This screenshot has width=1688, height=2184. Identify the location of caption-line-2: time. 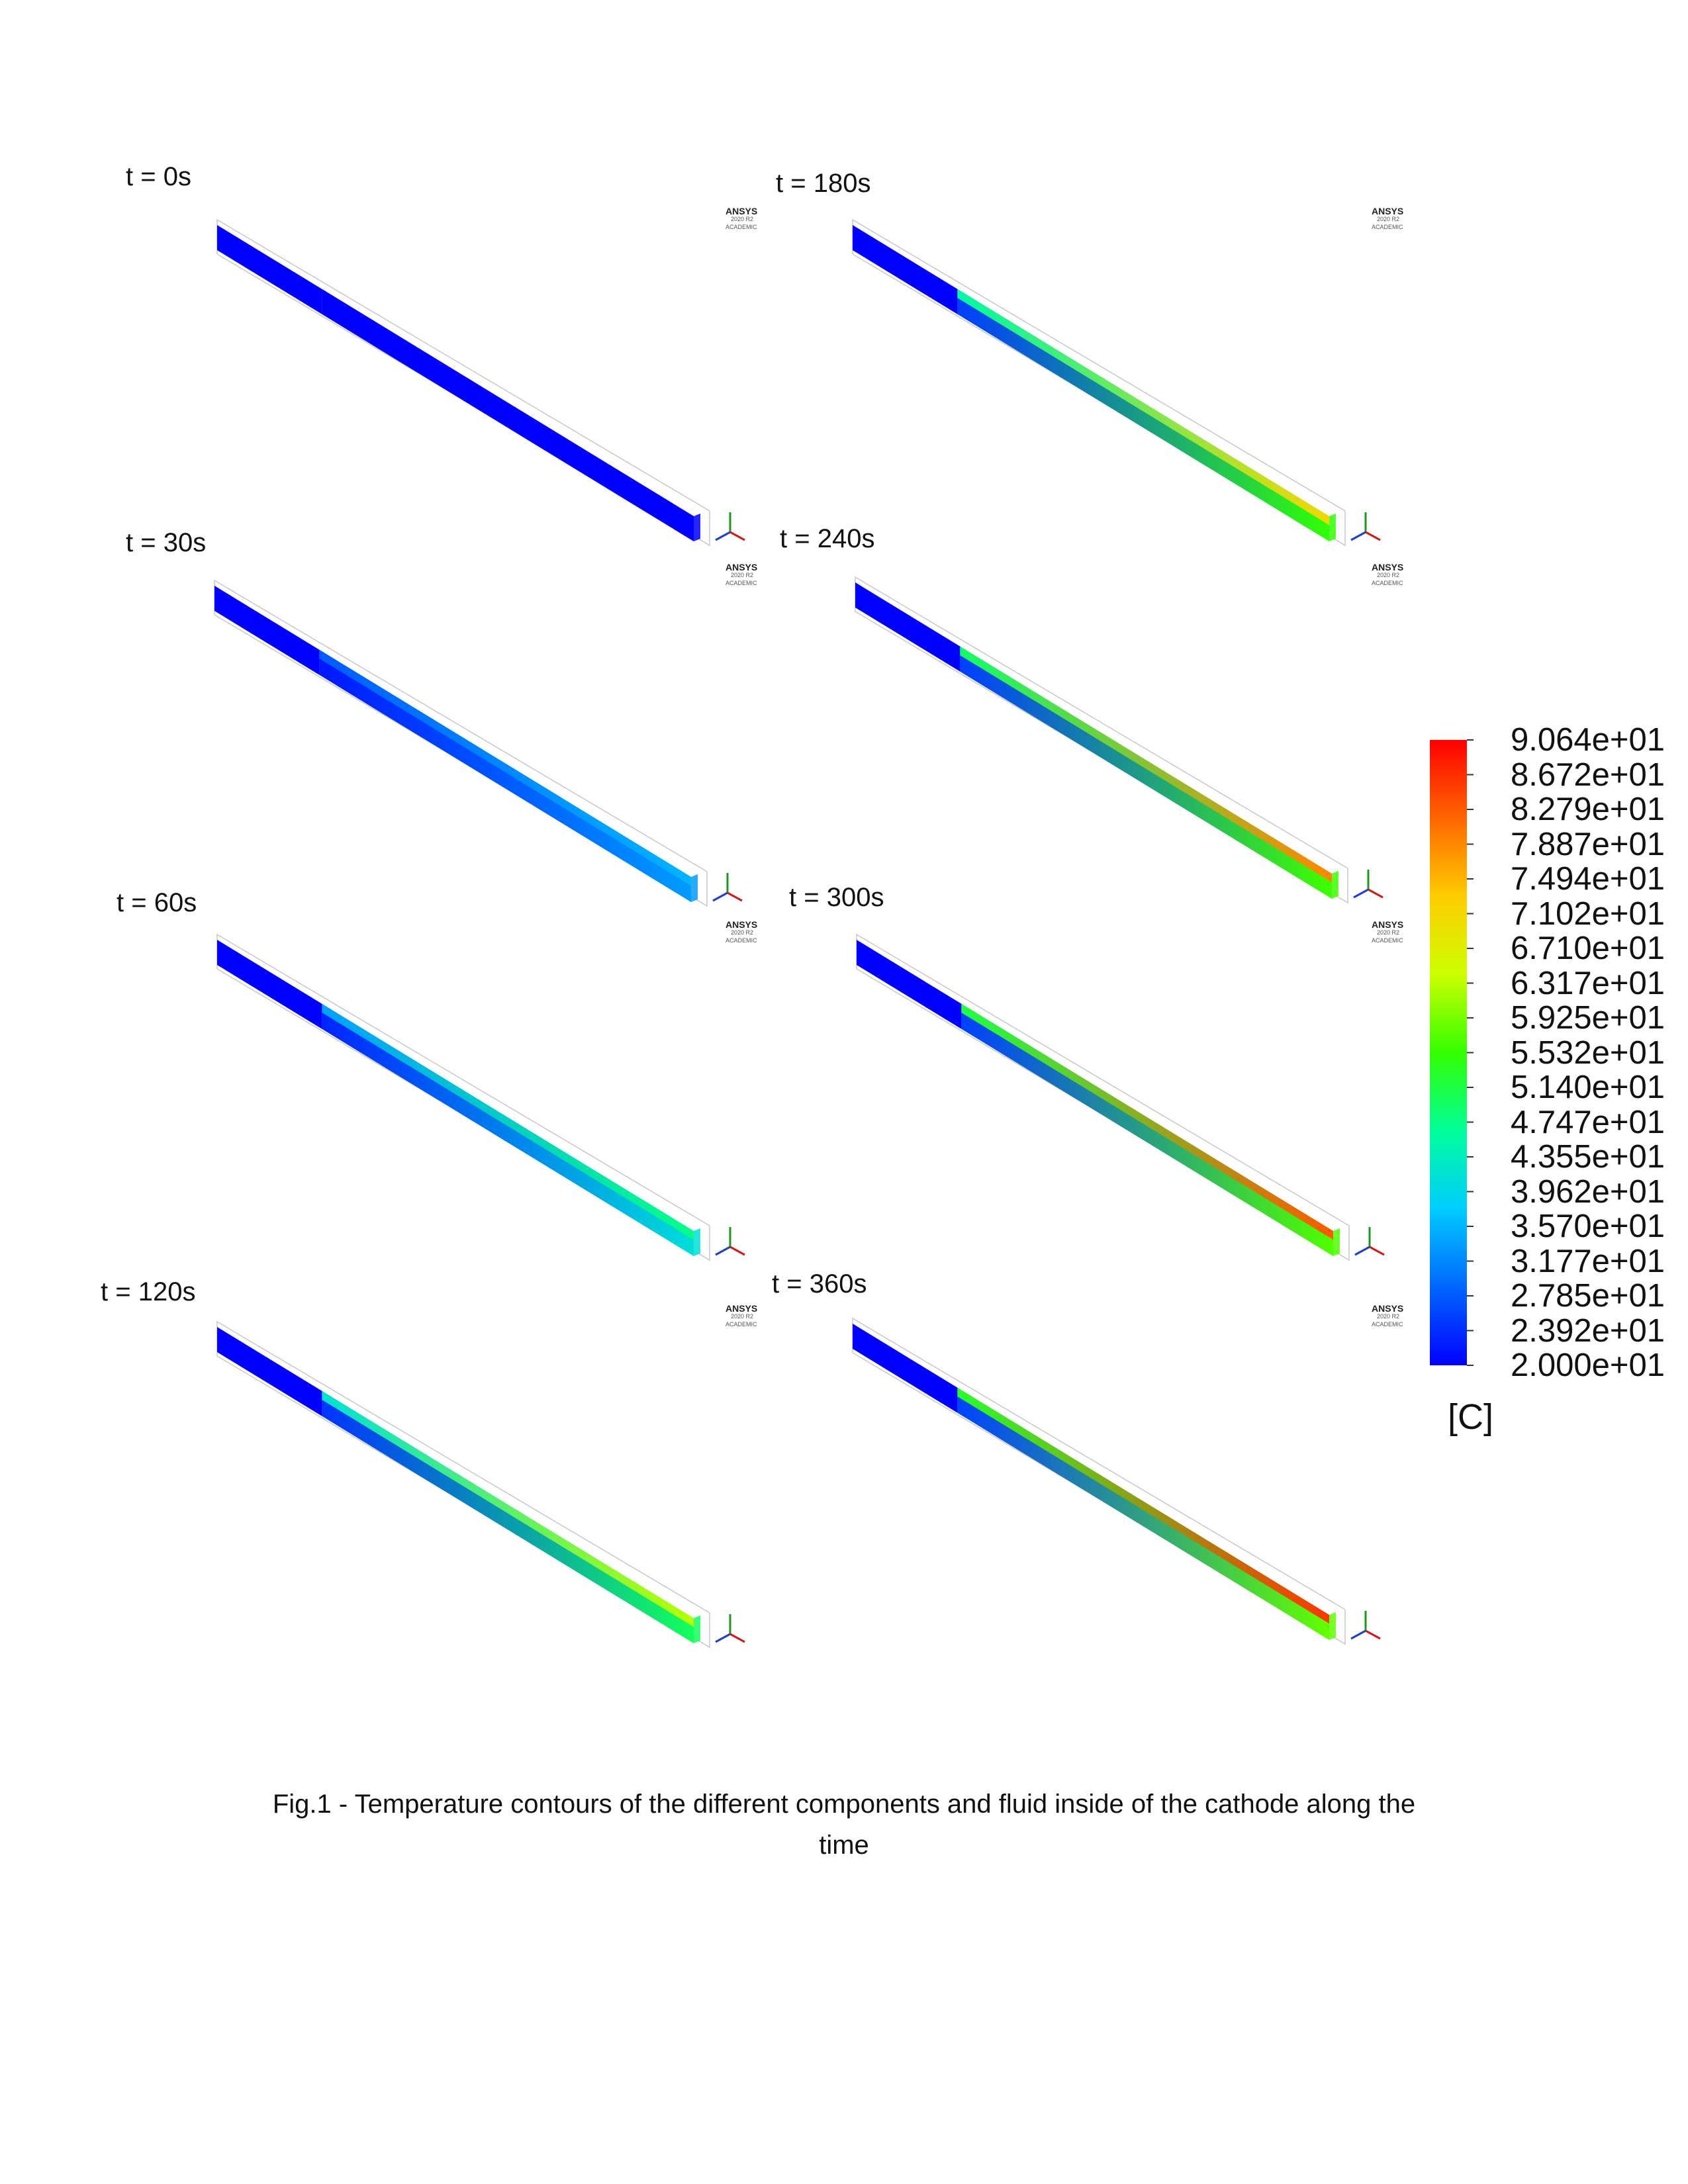
(844, 1846).